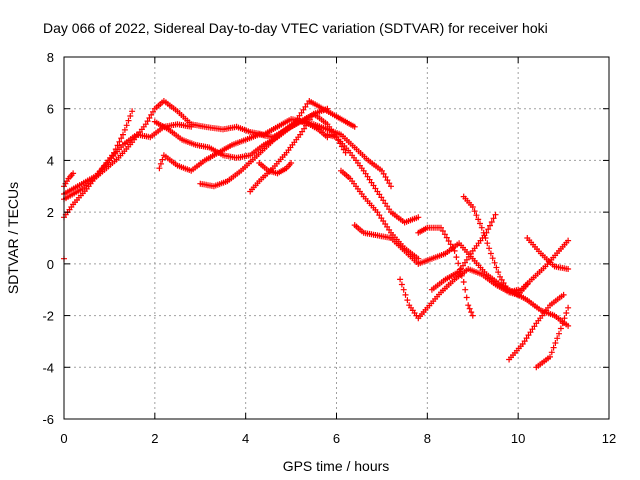 This screenshot has width=640, height=480. Describe the element at coordinates (50, 57) in the screenshot. I see `y-tick-label: 8` at that location.